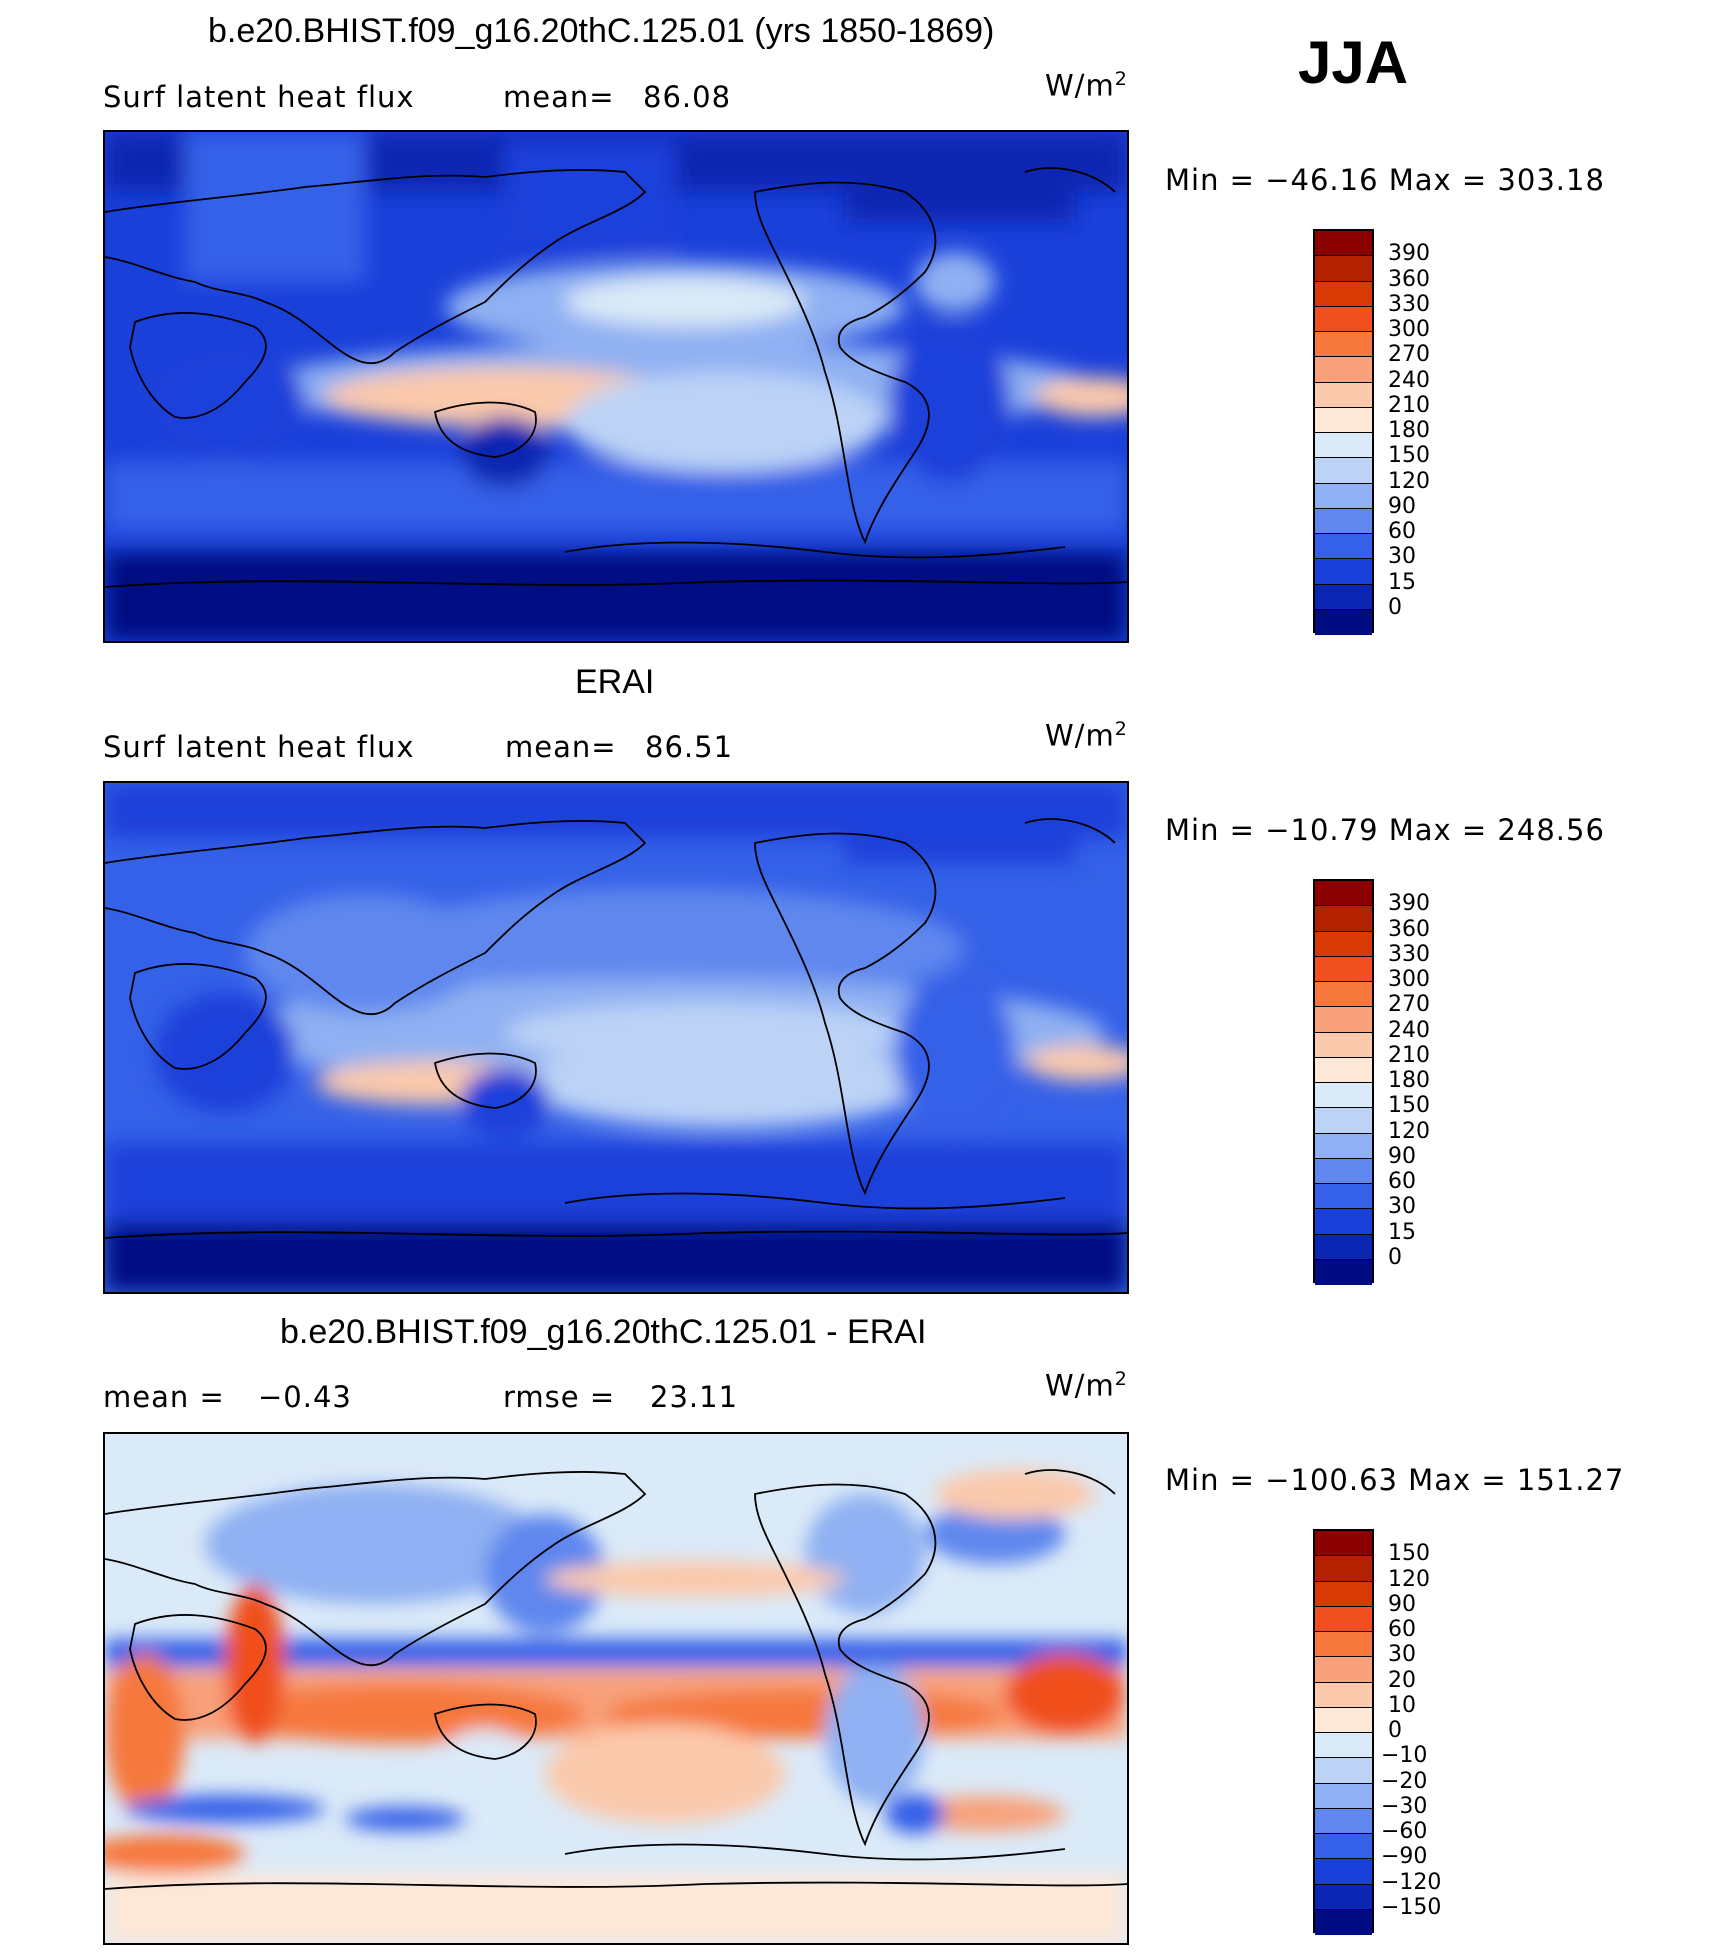  I want to click on panel1-units: W/m2, so click(1086, 85).